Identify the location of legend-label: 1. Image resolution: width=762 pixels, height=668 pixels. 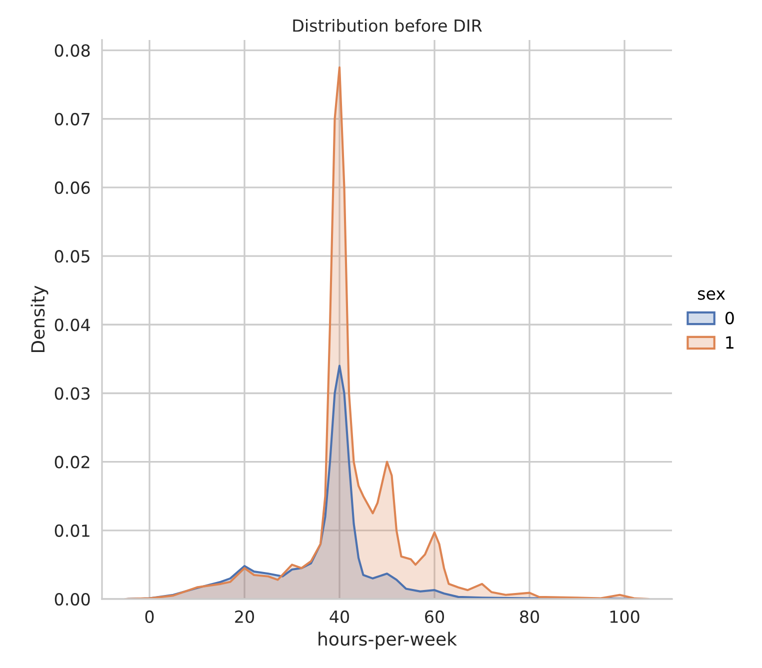
(730, 342).